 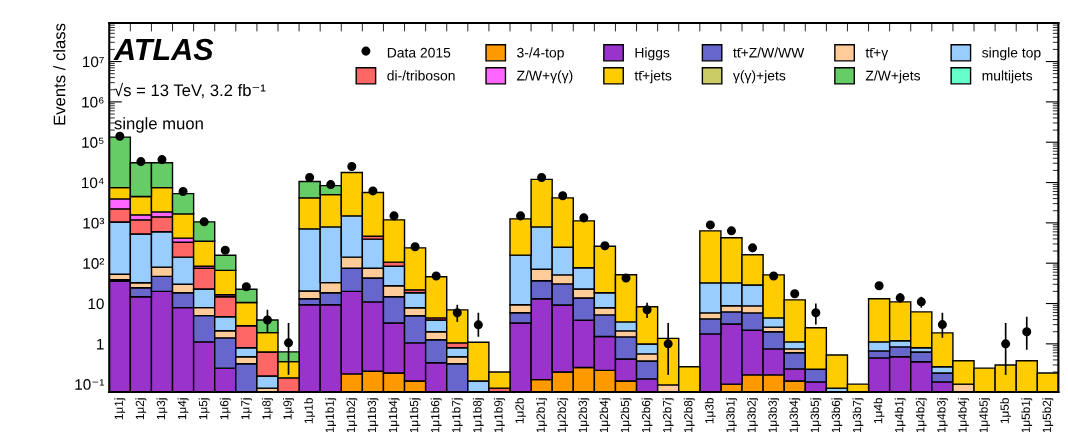 What do you see at coordinates (1011, 54) in the screenshot?
I see `legend-label: single top` at bounding box center [1011, 54].